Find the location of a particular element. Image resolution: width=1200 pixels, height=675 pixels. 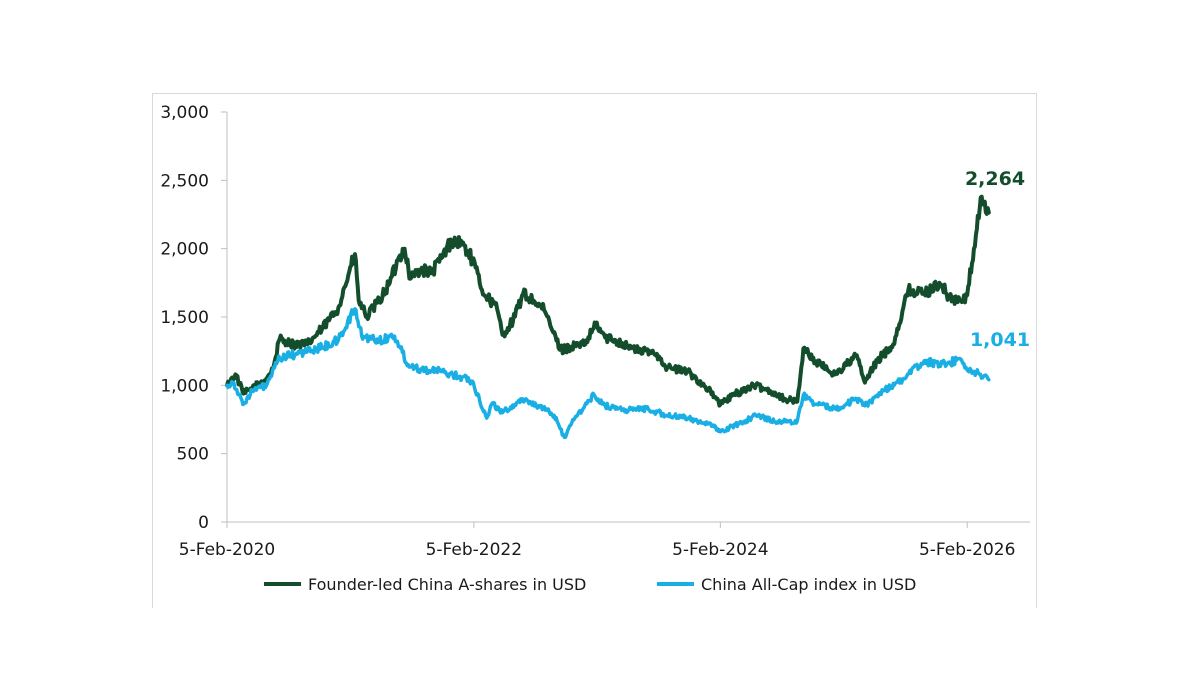

y-tick-label: 2,000 is located at coordinates (184, 250).